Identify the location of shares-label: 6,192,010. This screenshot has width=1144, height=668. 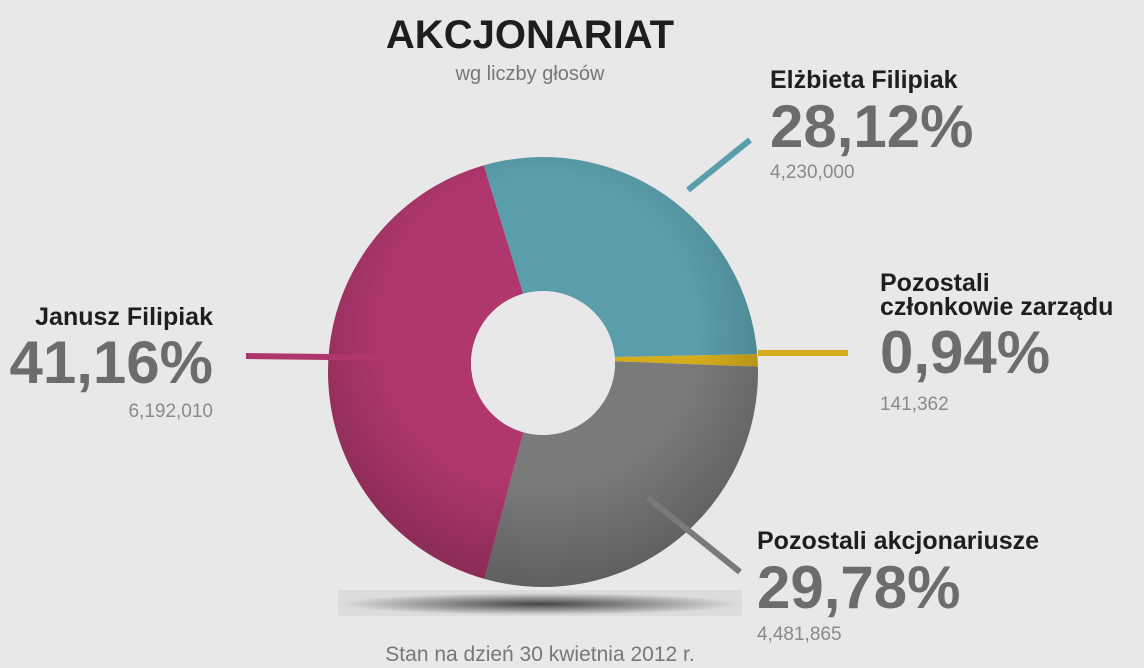
(170, 411).